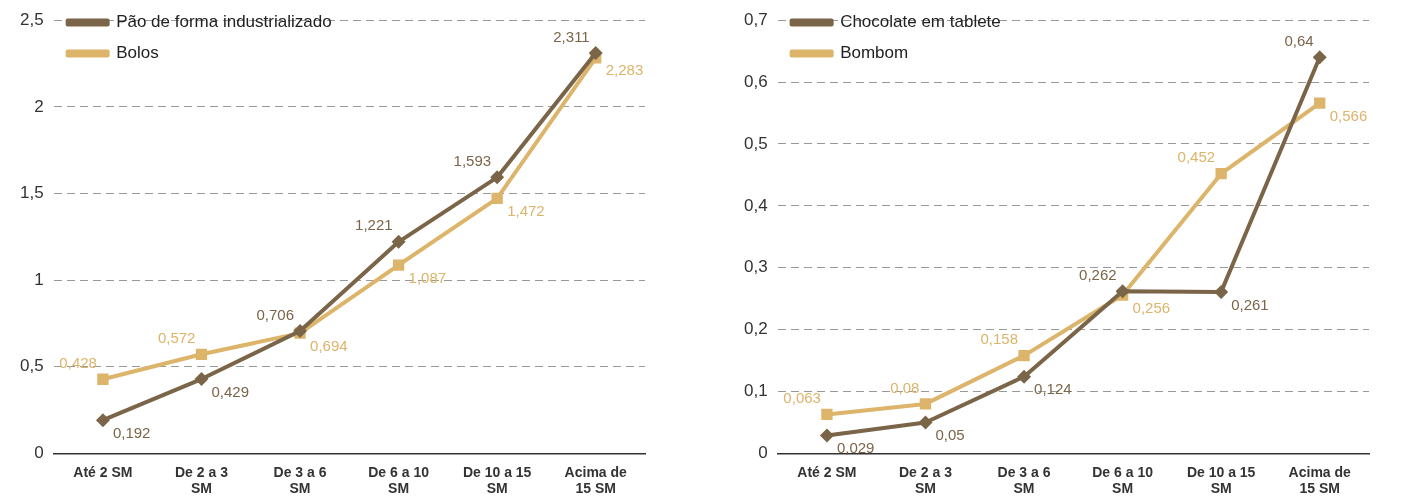  What do you see at coordinates (472, 161) in the screenshot?
I see `data-label: 1,593` at bounding box center [472, 161].